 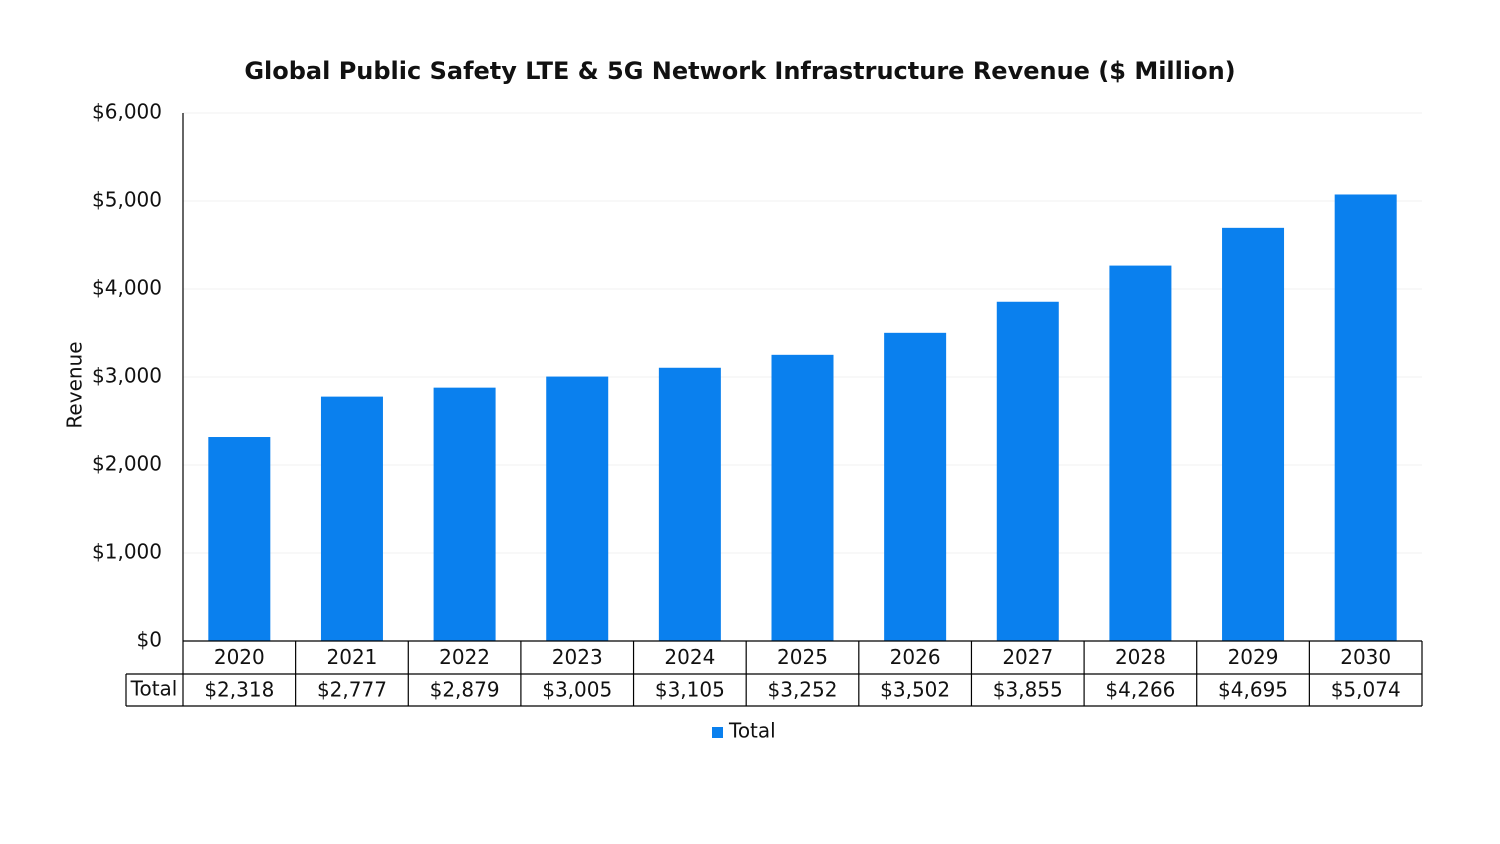 What do you see at coordinates (1366, 690) in the screenshot?
I see `table-value: $5,074` at bounding box center [1366, 690].